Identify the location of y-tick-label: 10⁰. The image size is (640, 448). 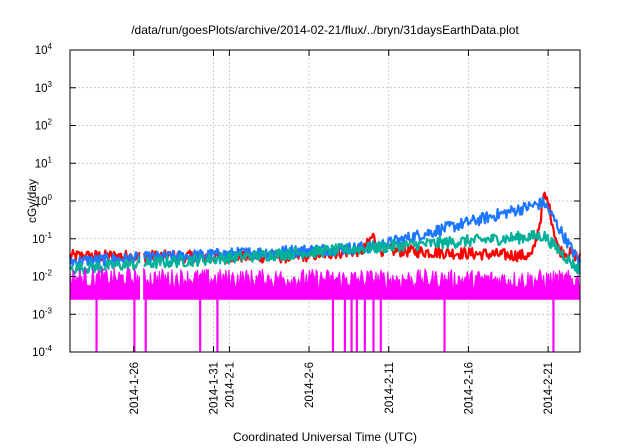
(44, 200).